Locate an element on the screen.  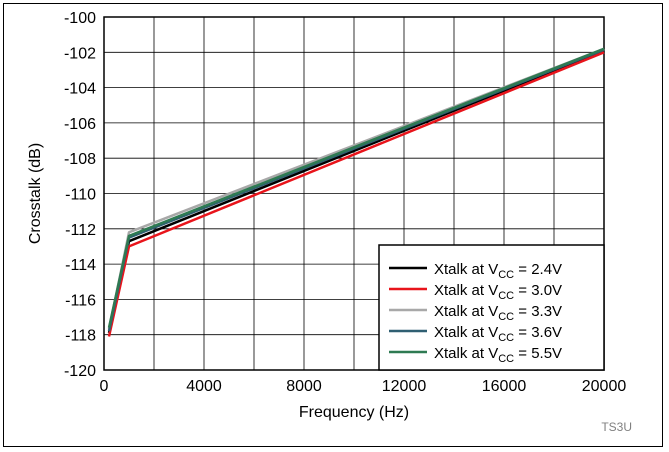
figure-id: TS3U is located at coordinates (616, 427).